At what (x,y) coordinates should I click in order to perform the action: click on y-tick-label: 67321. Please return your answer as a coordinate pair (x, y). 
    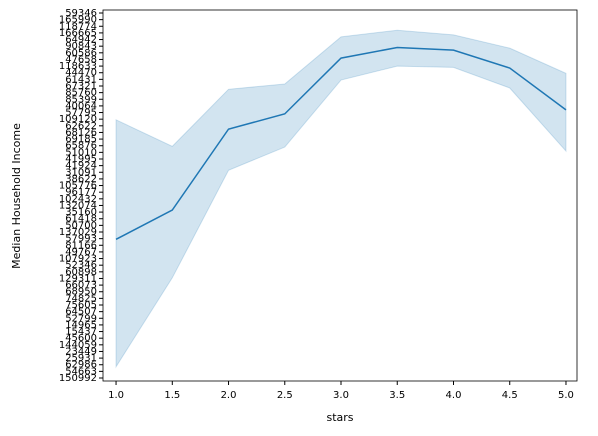
    Looking at the image, I should click on (81, 86).